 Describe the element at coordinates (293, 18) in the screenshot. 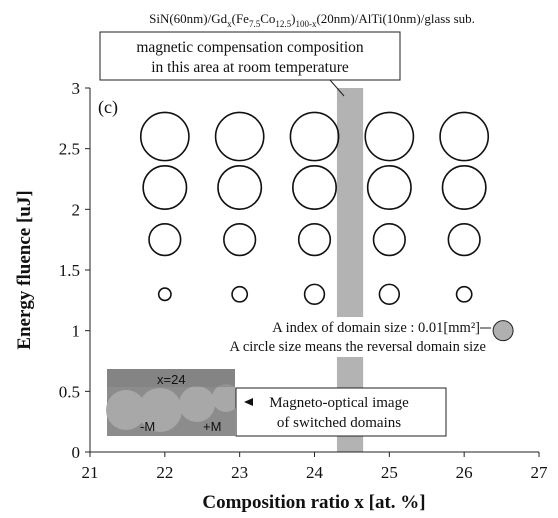

I see `title-part-4: )` at that location.